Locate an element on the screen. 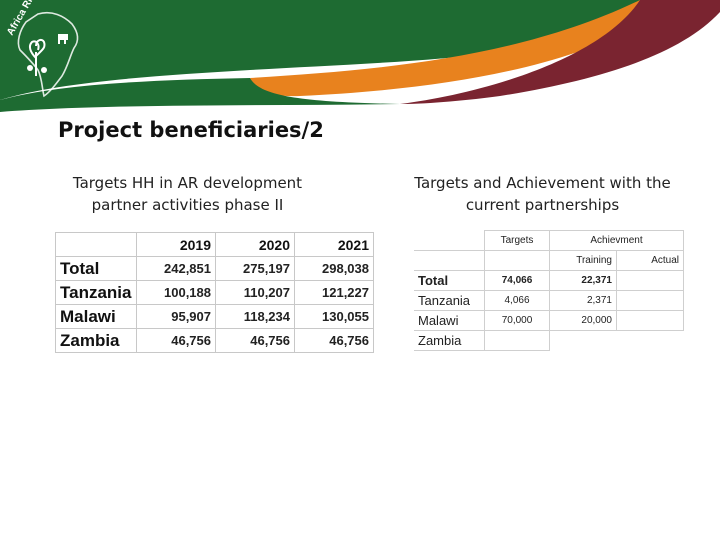 This screenshot has height=540, width=720. banner-bottom-green is located at coordinates (200, 95).